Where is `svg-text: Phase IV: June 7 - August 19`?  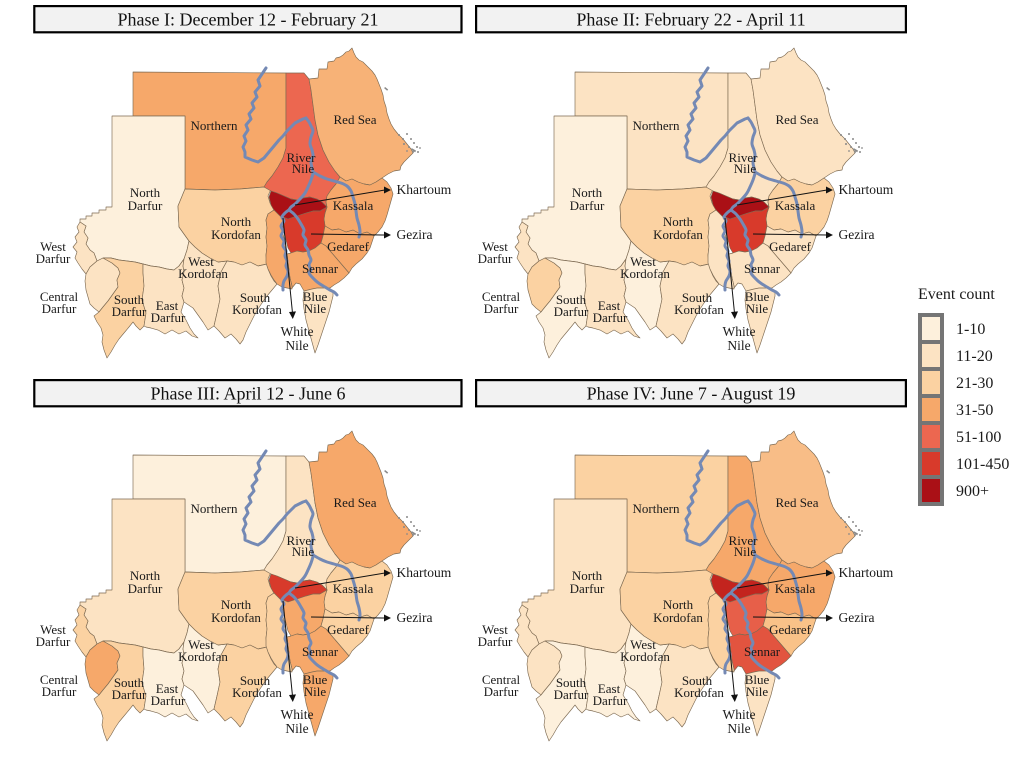
svg-text: Phase IV: June 7 - August 19 is located at coordinates (691, 394).